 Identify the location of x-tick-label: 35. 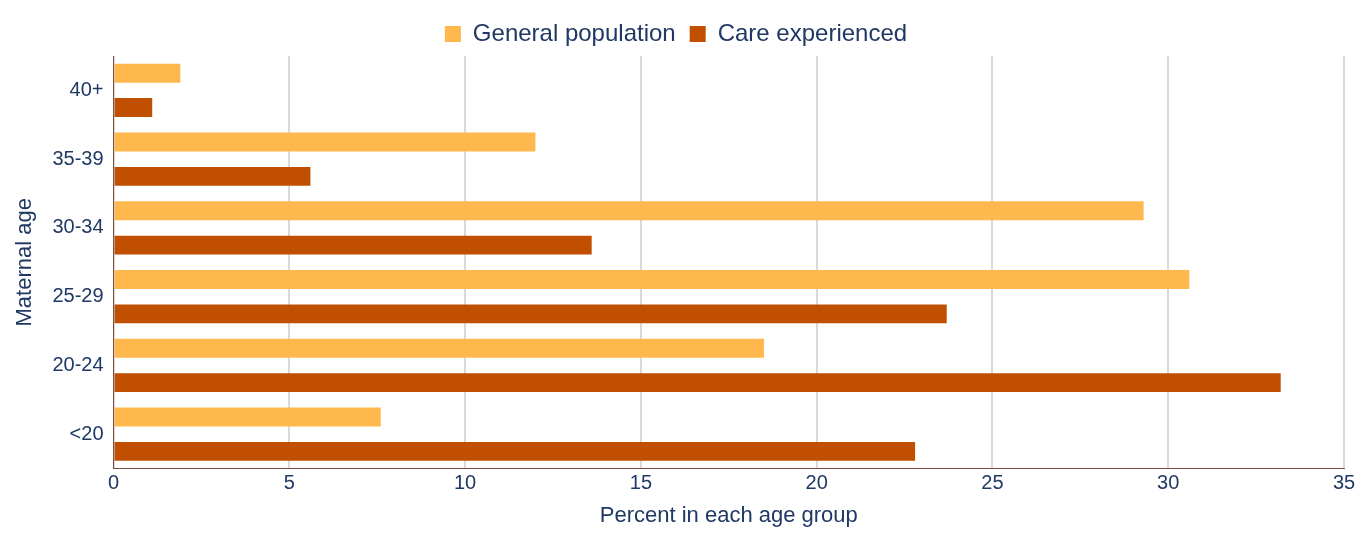
(1344, 482).